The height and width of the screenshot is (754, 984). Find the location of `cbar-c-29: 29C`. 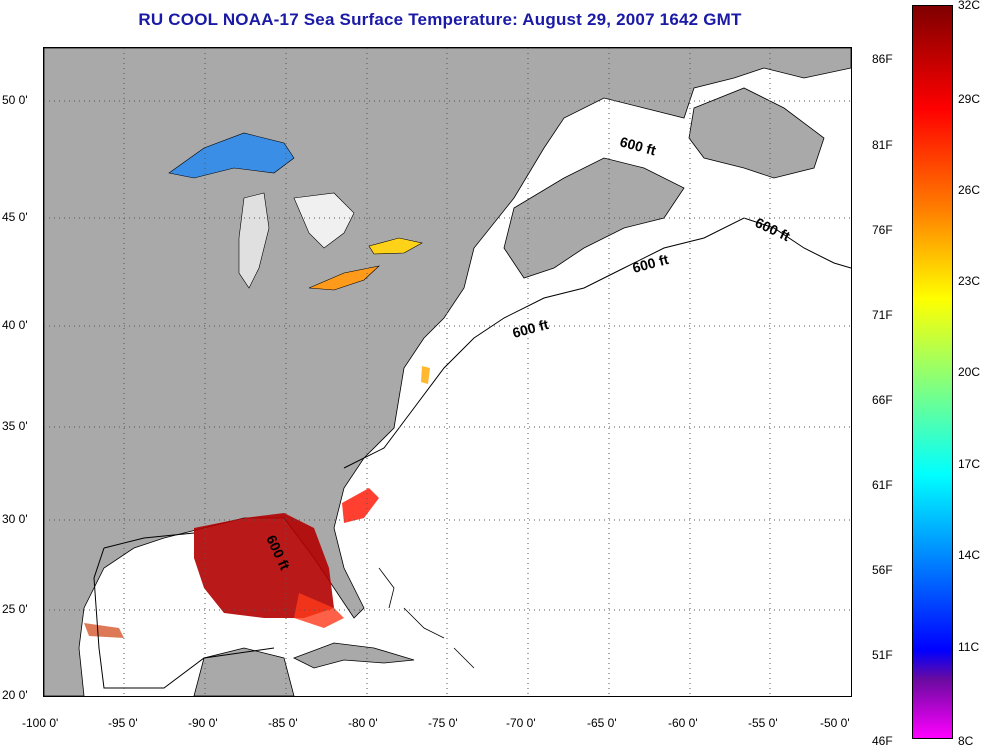

cbar-c-29: 29C is located at coordinates (969, 99).